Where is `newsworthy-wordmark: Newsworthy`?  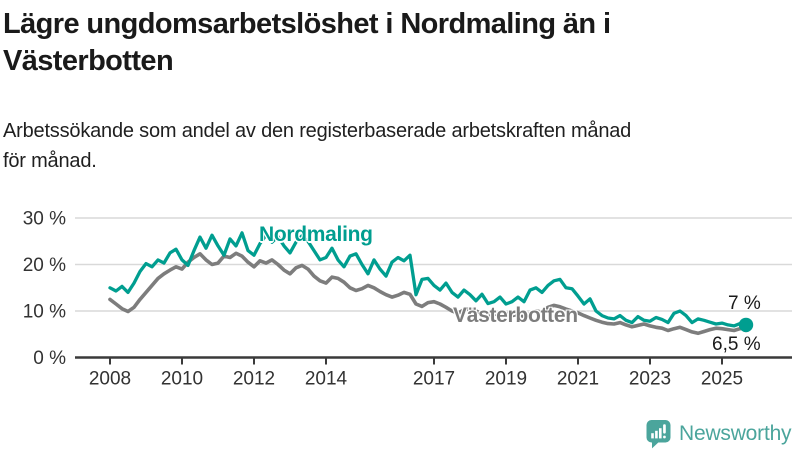
newsworthy-wordmark: Newsworthy is located at coordinates (735, 433).